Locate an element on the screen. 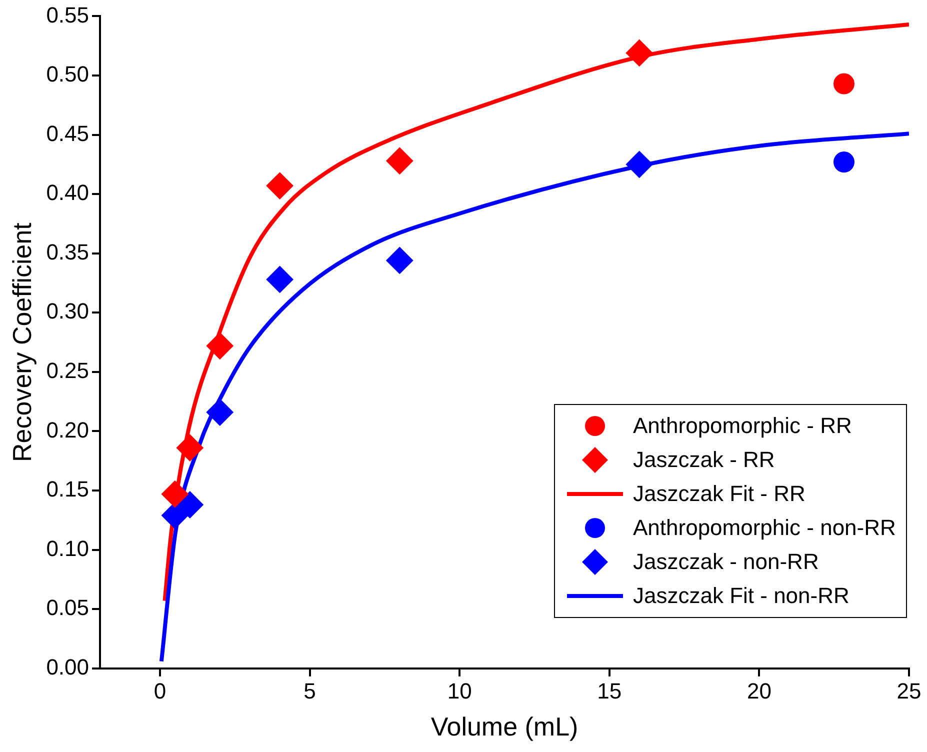 The width and height of the screenshot is (927, 752). legend-label: Jaszczak Fit - RR is located at coordinates (719, 494).